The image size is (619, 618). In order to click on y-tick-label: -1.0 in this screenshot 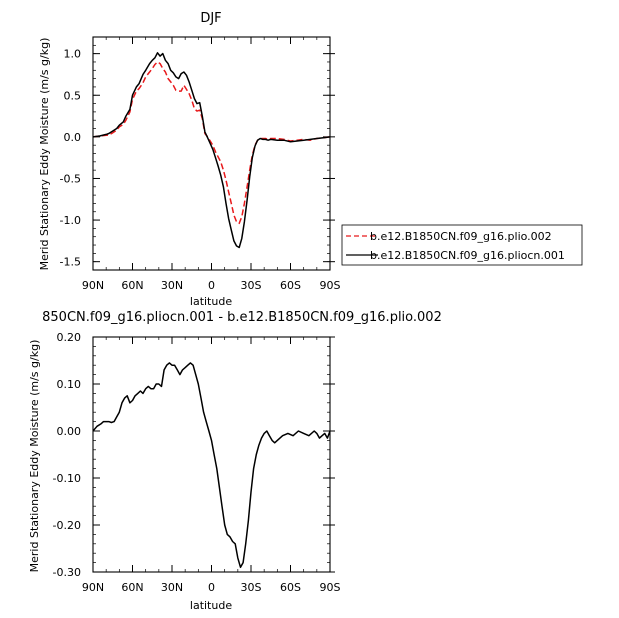, I will do `click(70, 220)`.